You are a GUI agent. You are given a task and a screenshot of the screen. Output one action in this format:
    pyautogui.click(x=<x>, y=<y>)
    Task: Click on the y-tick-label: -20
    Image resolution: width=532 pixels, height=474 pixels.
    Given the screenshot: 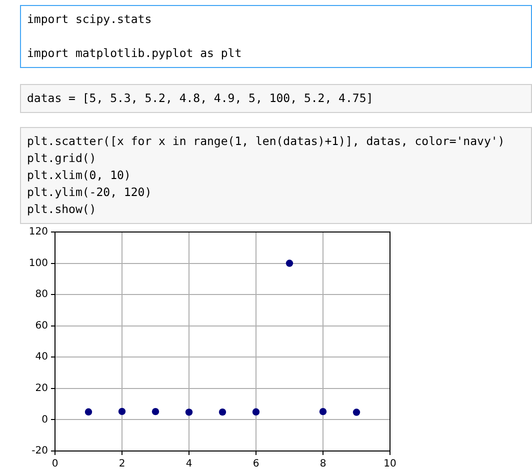 What is the action you would take?
    pyautogui.click(x=40, y=451)
    